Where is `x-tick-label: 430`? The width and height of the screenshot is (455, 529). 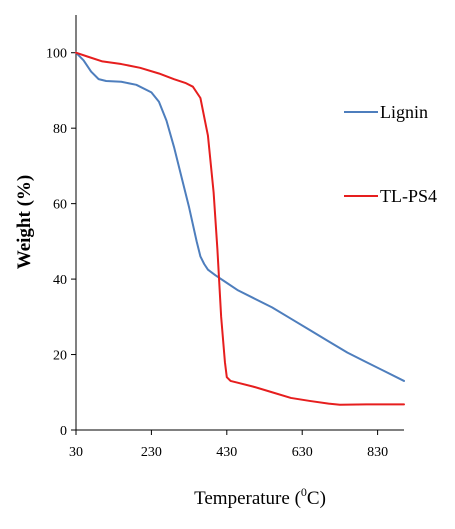
x-tick-label: 430 is located at coordinates (226, 452).